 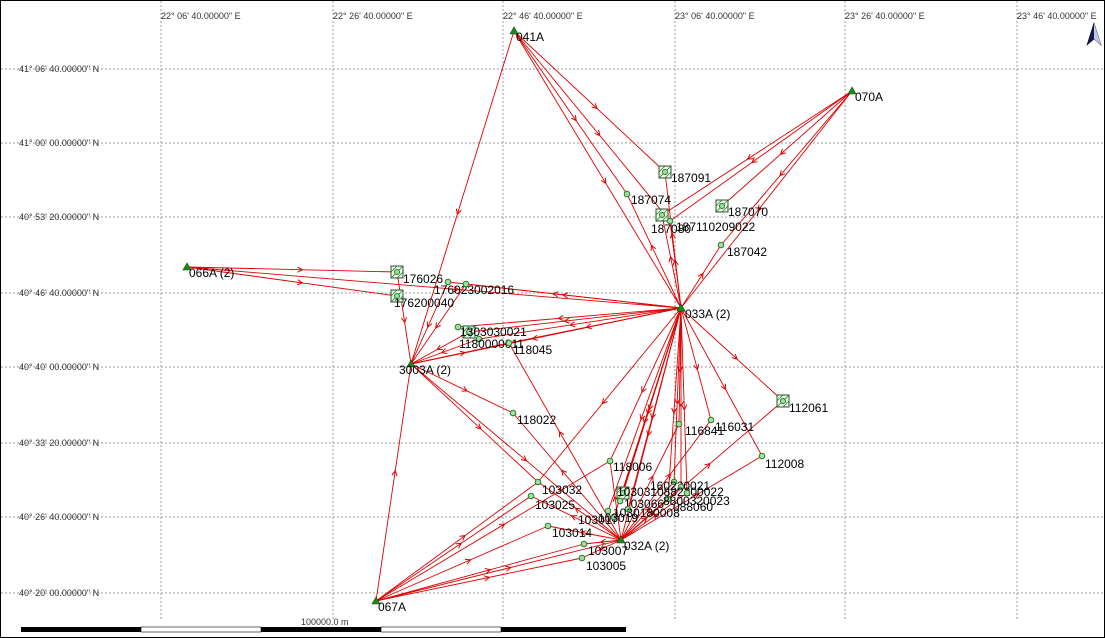 What do you see at coordinates (543, 16) in the screenshot?
I see `longitude-label: 22° 46' 40.00000" E` at bounding box center [543, 16].